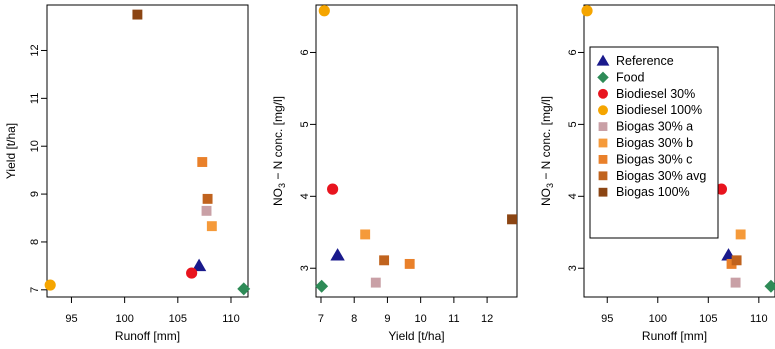  What do you see at coordinates (603, 77) in the screenshot?
I see `legend-marker-food` at bounding box center [603, 77].